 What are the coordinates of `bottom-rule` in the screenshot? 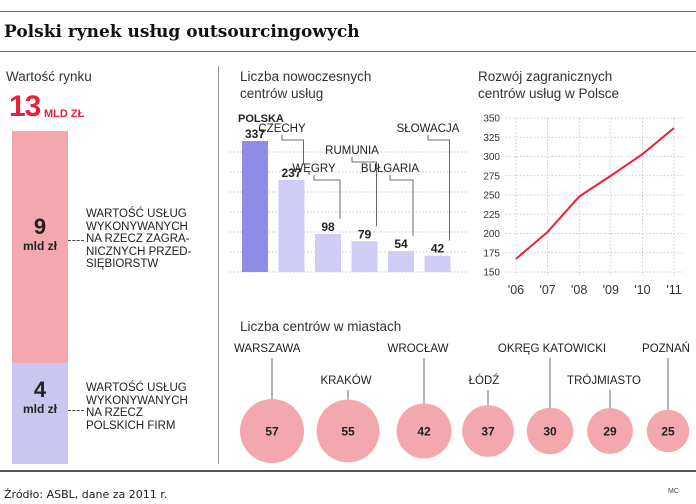 It's located at (348, 471).